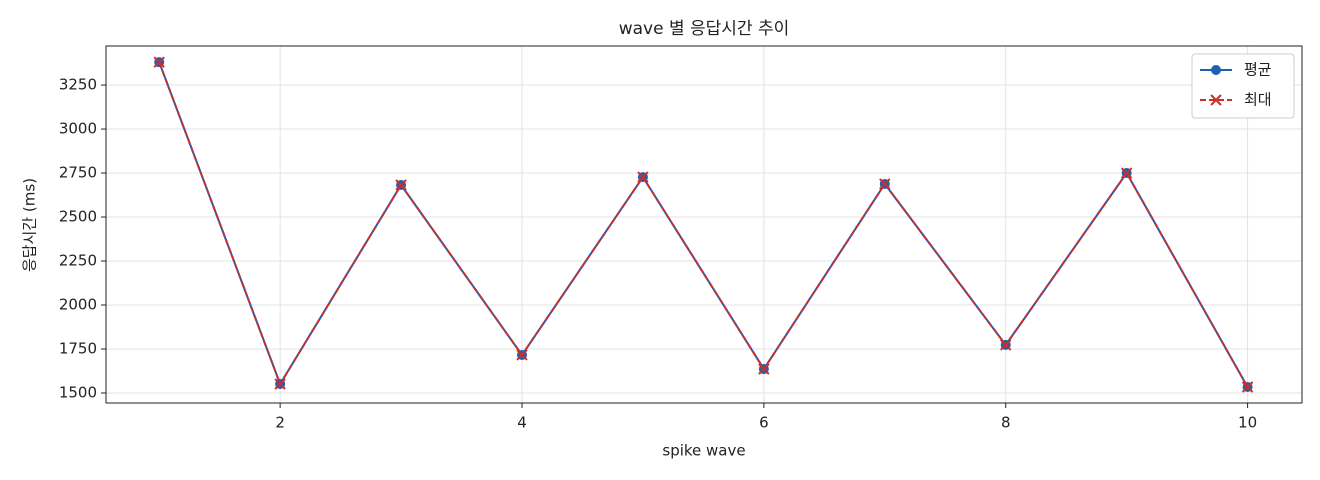 Image resolution: width=1320 pixels, height=480 pixels. What do you see at coordinates (764, 423) in the screenshot?
I see `x-tick-label: 6` at bounding box center [764, 423].